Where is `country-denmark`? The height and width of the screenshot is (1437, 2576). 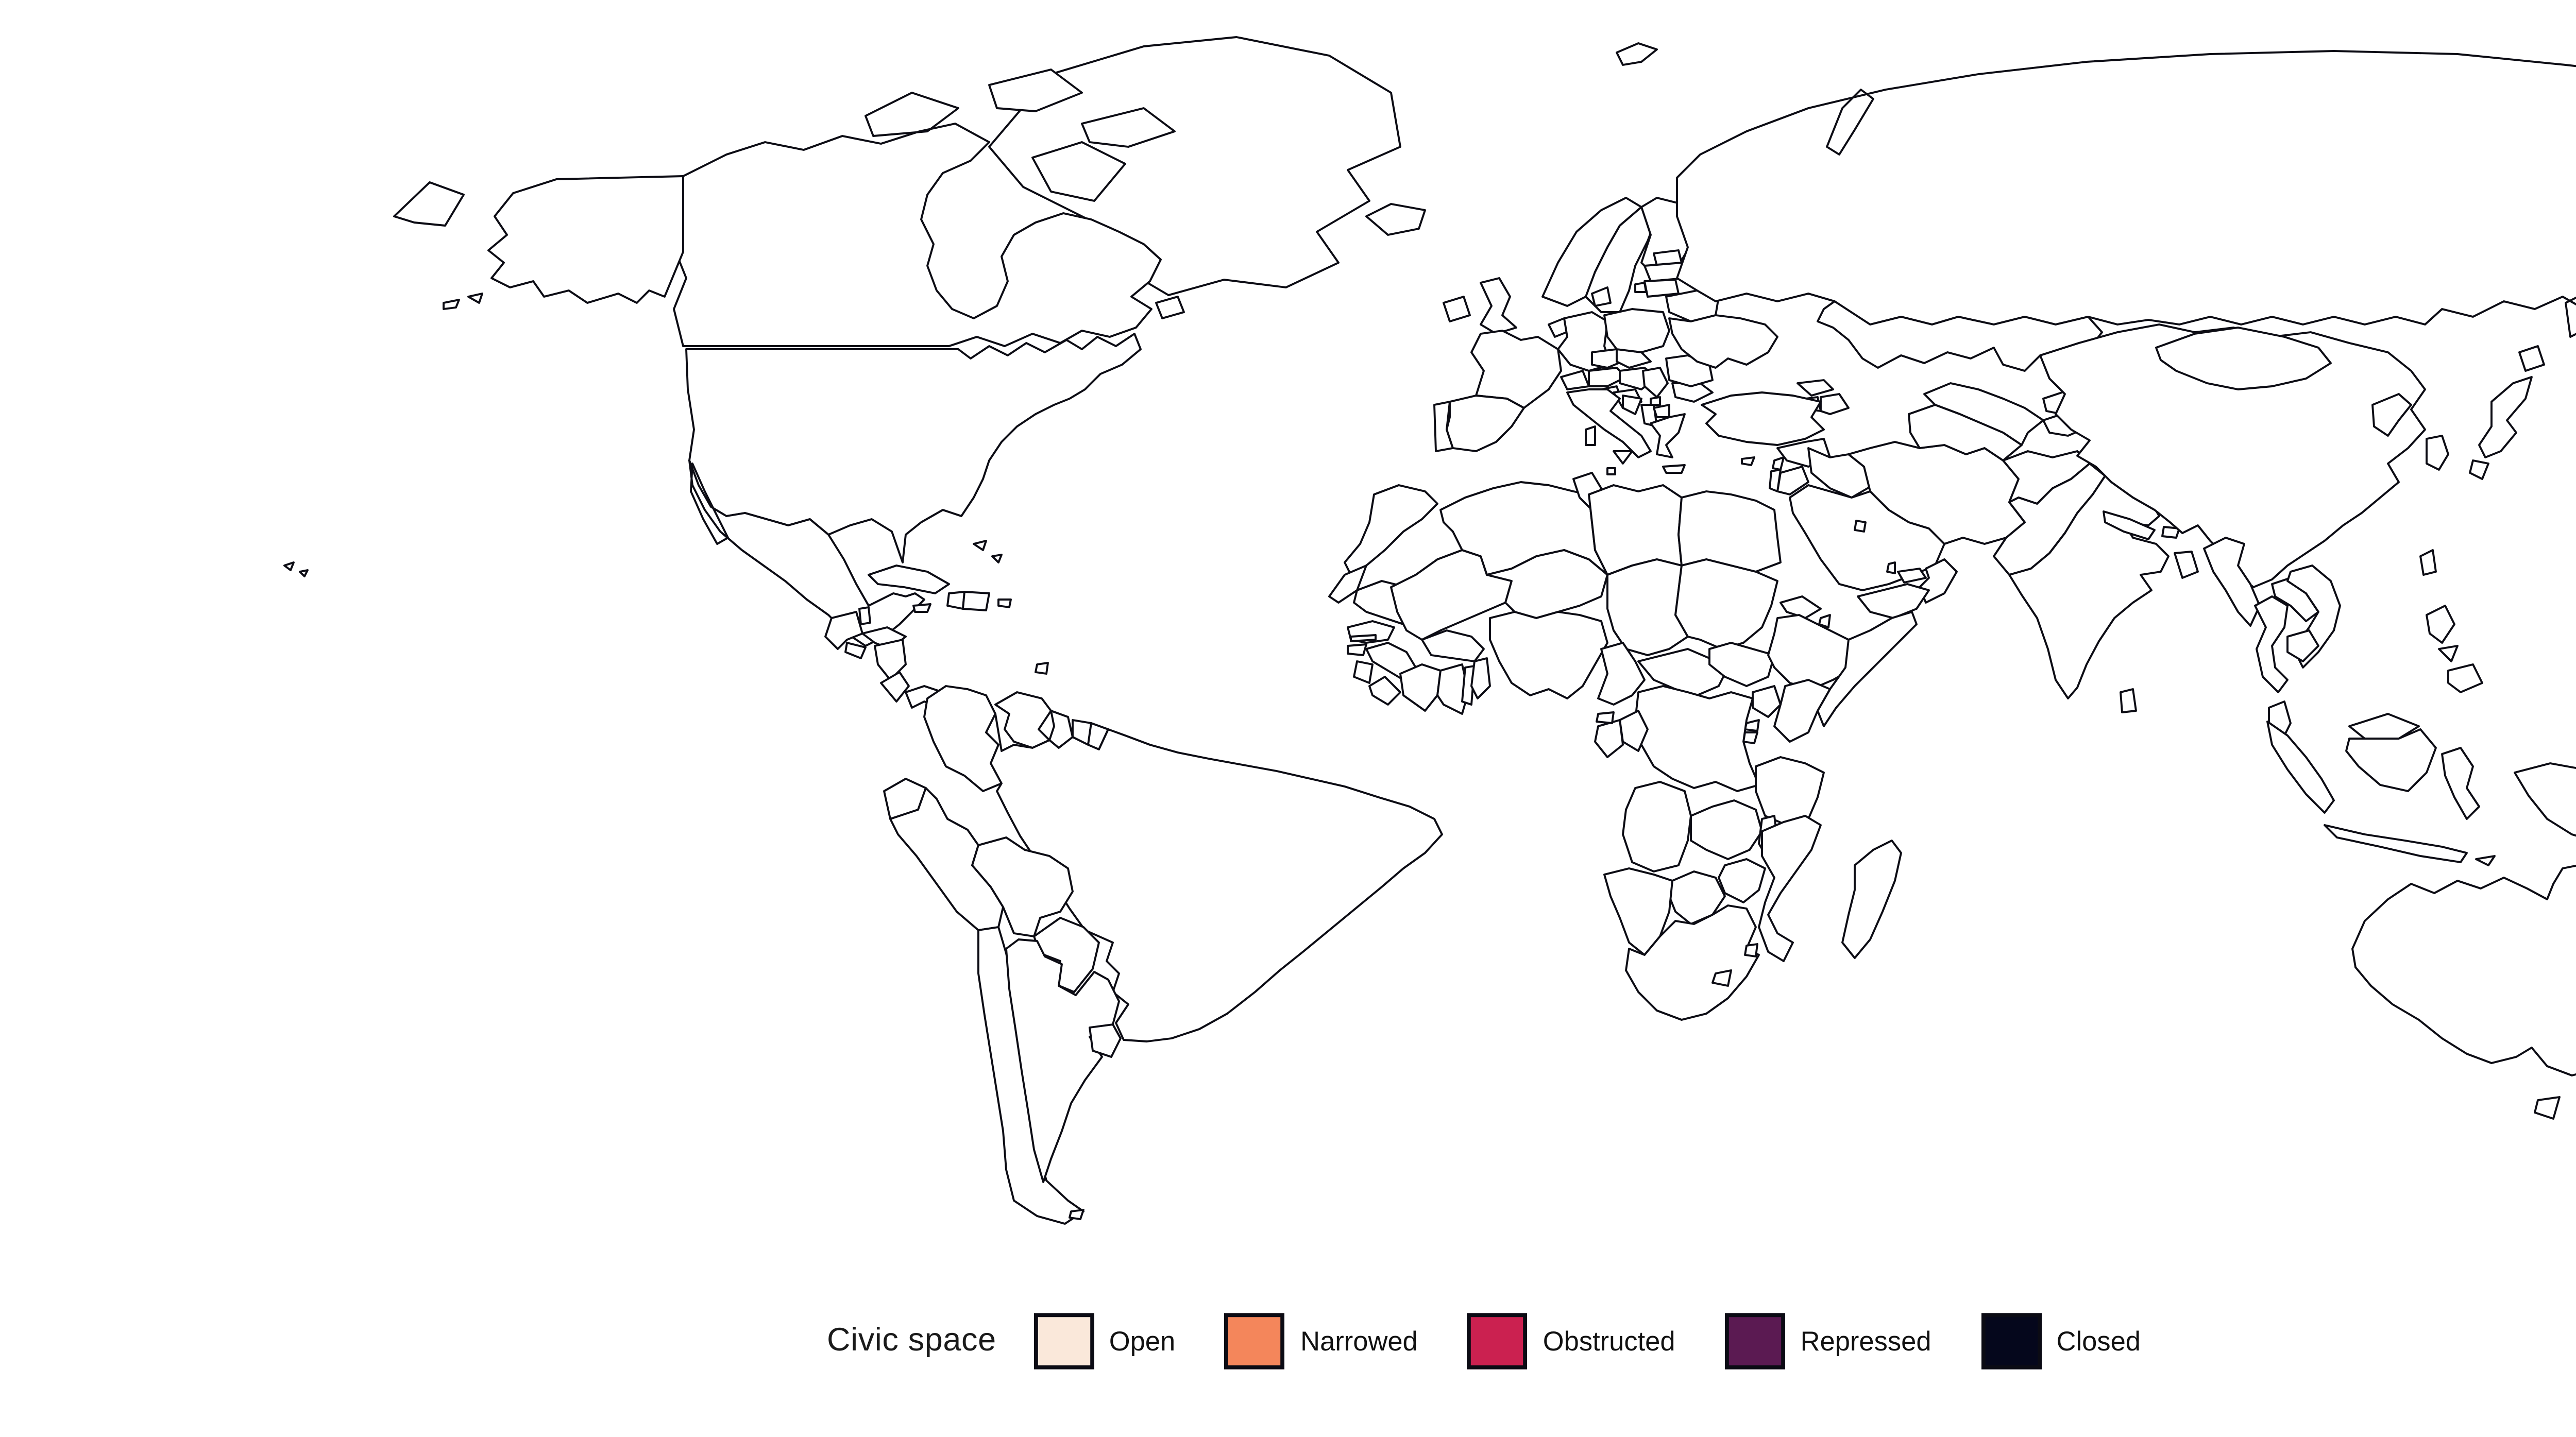
country-denmark is located at coordinates (1602, 296).